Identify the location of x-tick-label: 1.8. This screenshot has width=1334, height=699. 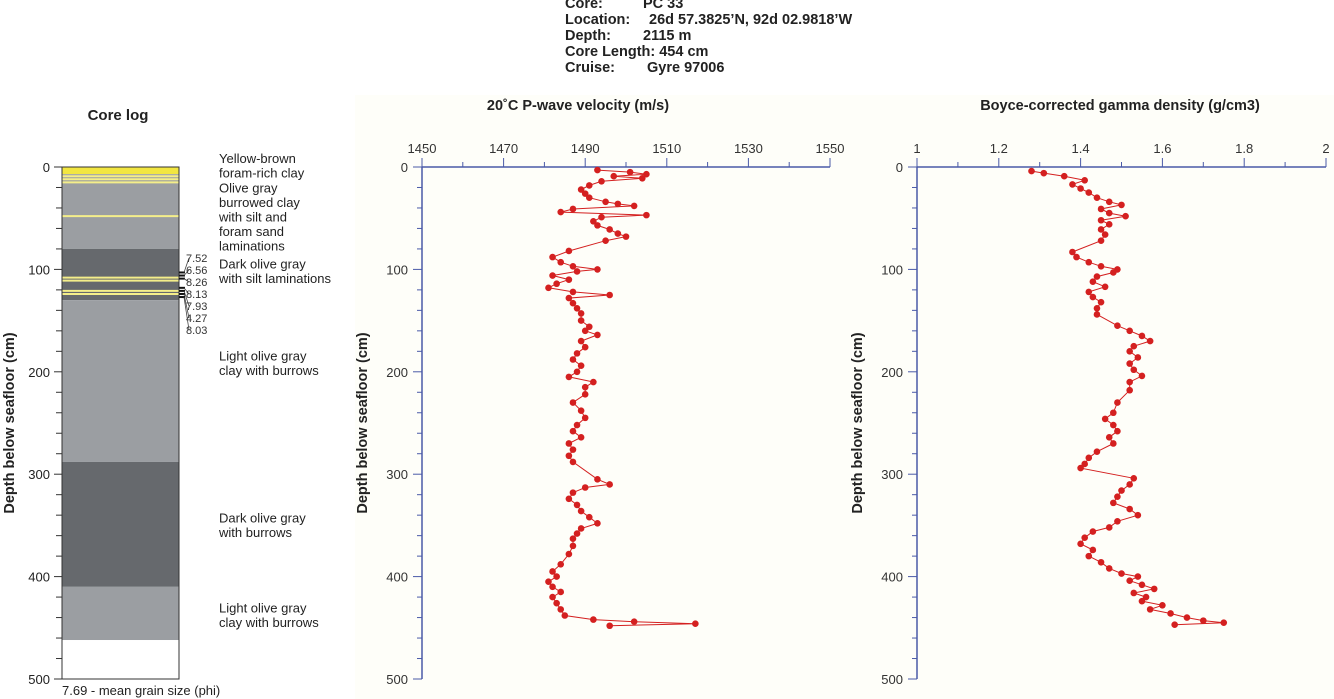
(1244, 148).